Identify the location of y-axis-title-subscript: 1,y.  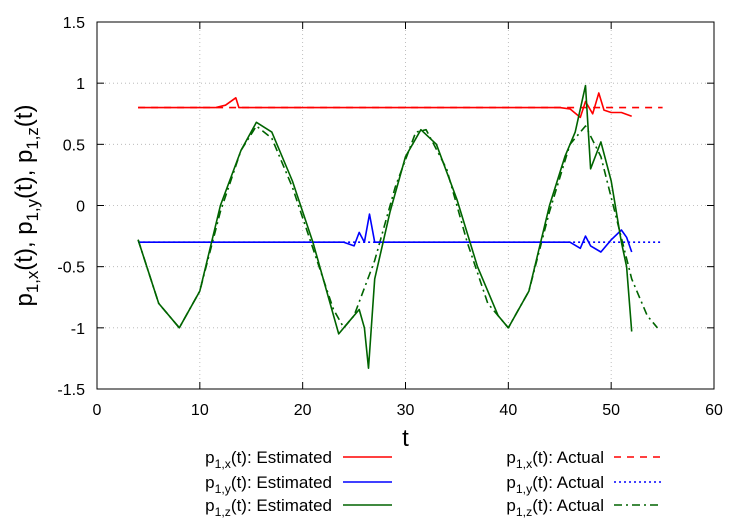
(32, 209).